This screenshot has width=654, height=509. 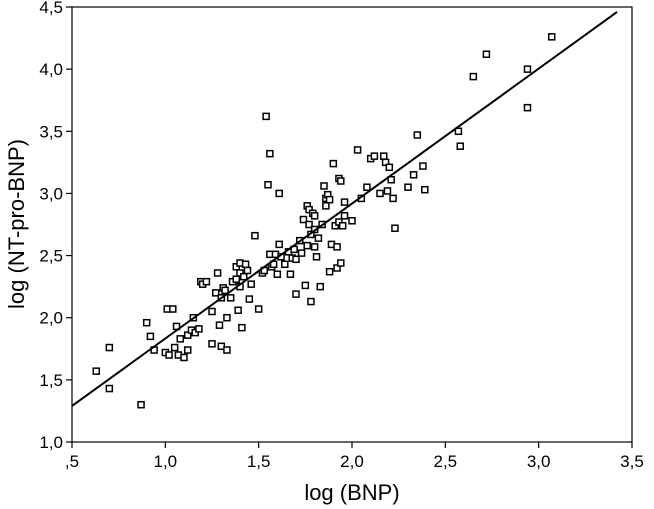 I want to click on y-tick-label: 4,0, so click(x=51, y=69).